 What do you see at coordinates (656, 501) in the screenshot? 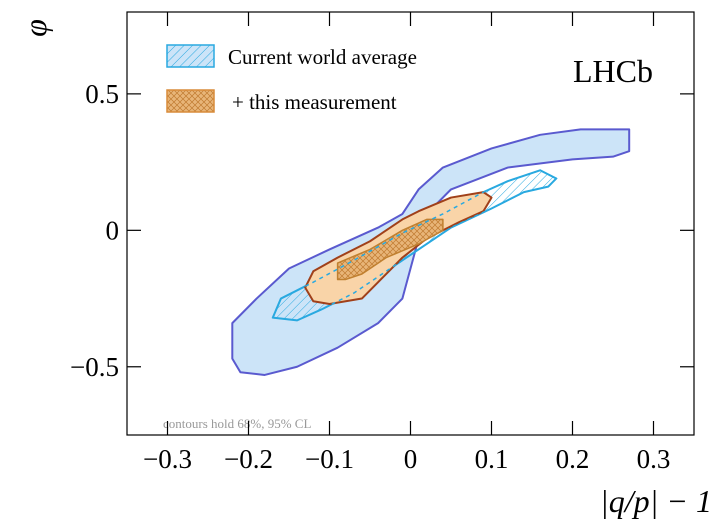
I see `x-axis-label: |q/p| − 1` at bounding box center [656, 501].